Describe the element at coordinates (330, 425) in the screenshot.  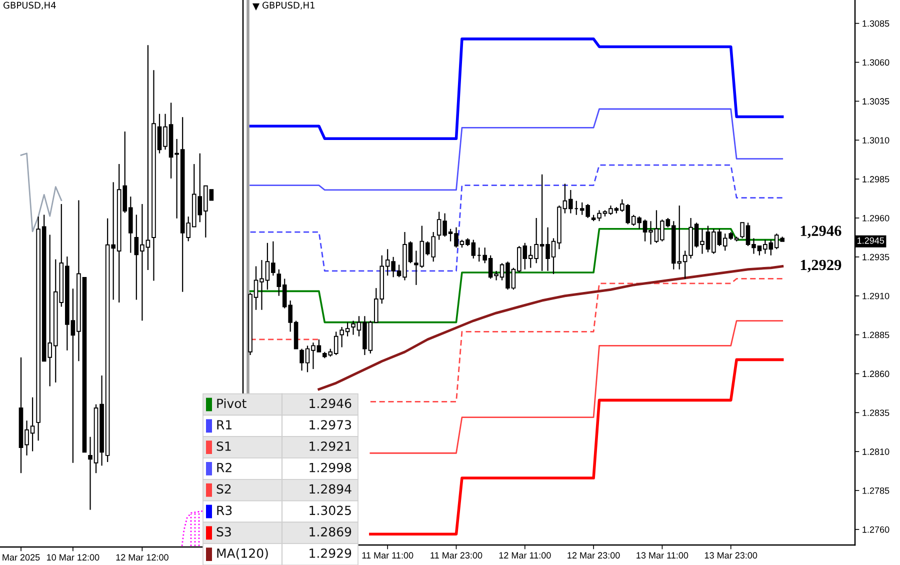
I see `annotation: 1.2973` at that location.